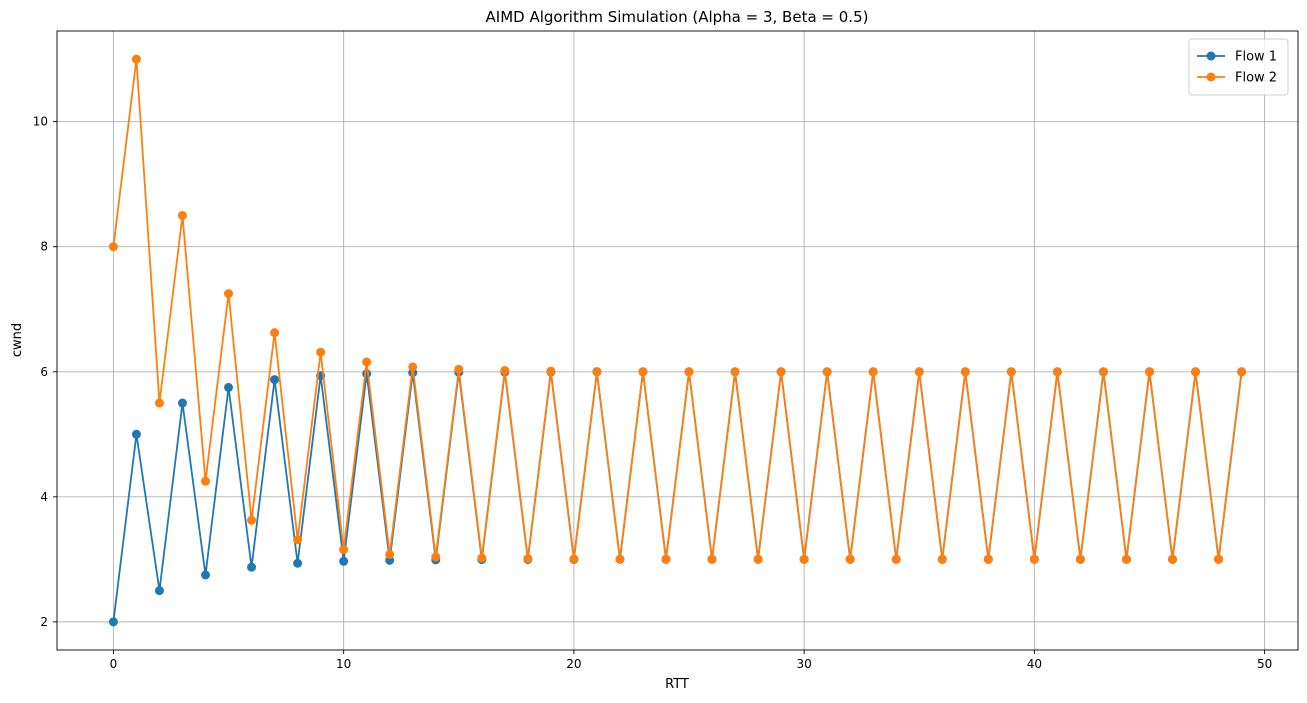  I want to click on x-tick-label: 20, so click(573, 664).